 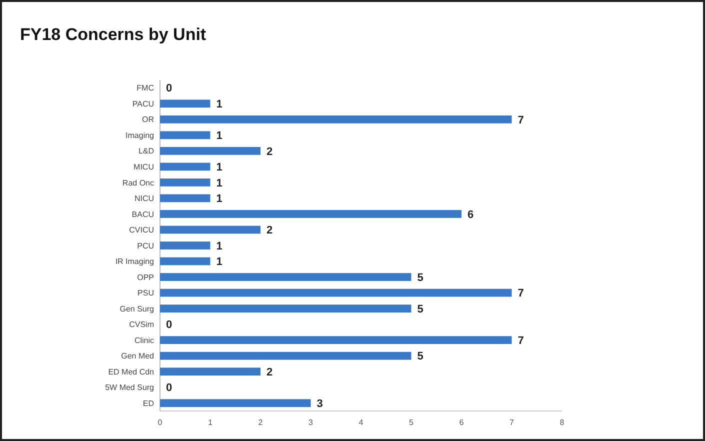 I want to click on data-label: 6, so click(x=471, y=214).